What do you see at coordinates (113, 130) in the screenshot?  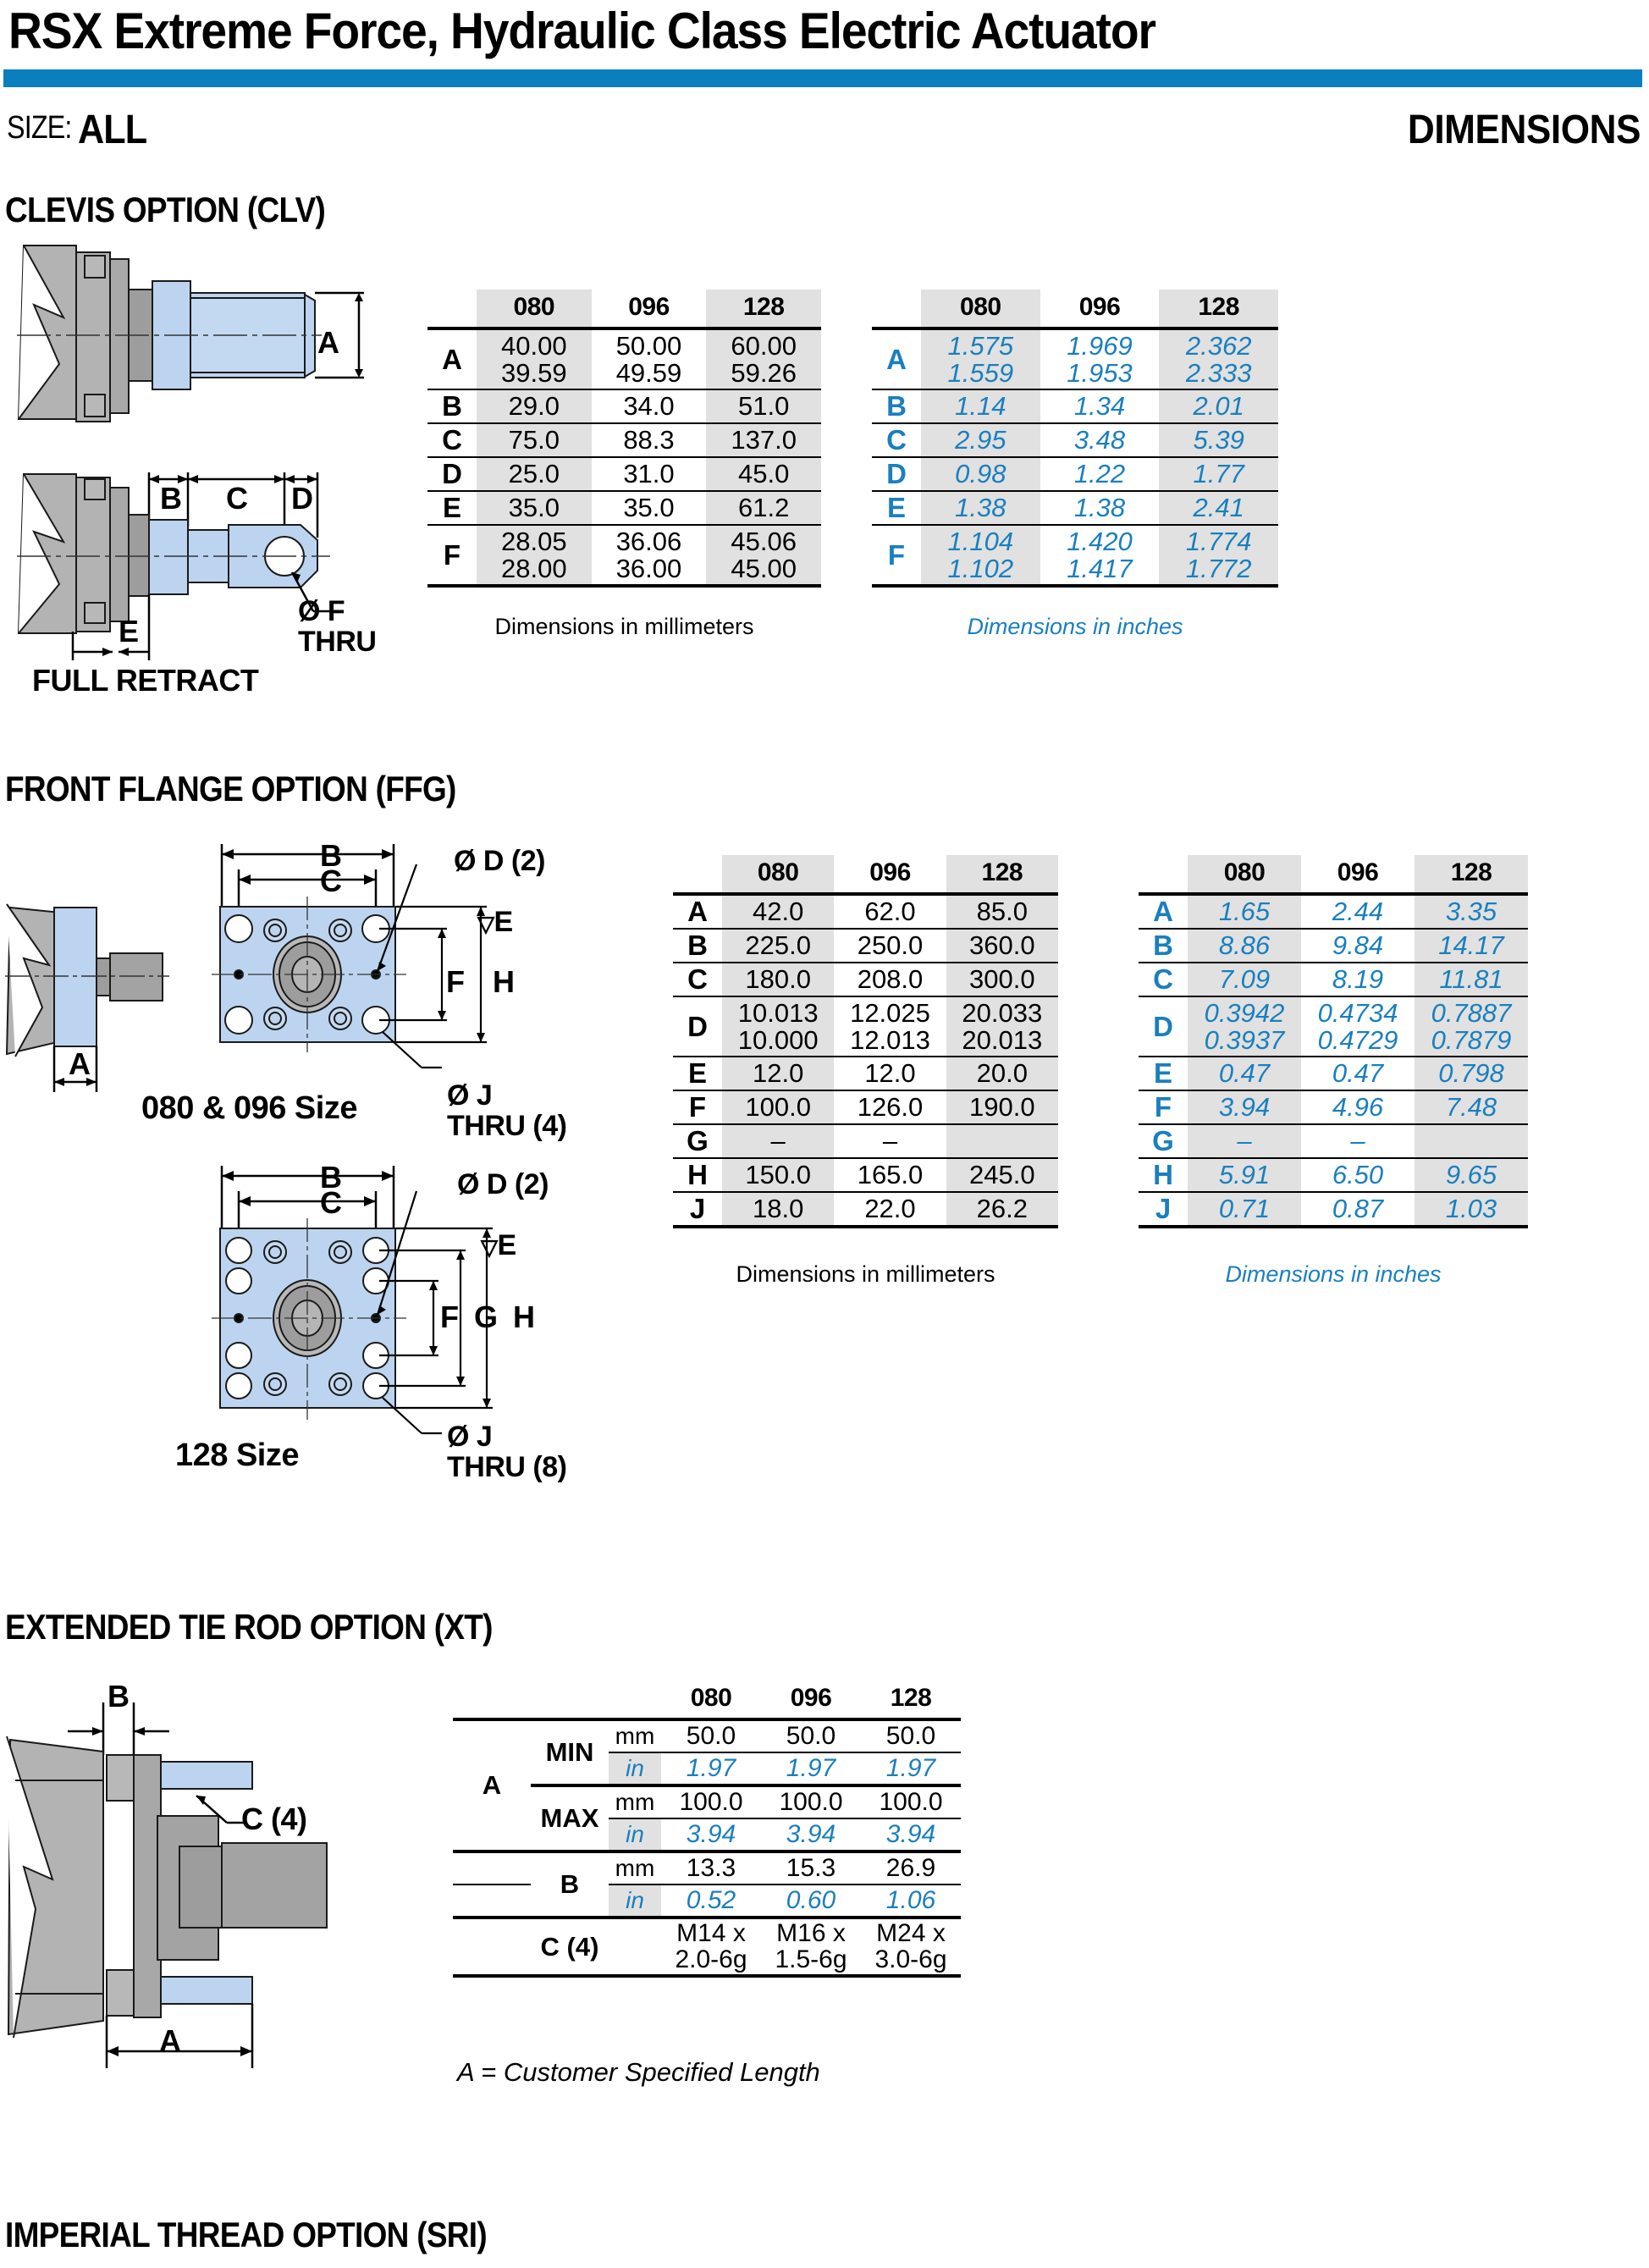 I see `size-value: ALL` at bounding box center [113, 130].